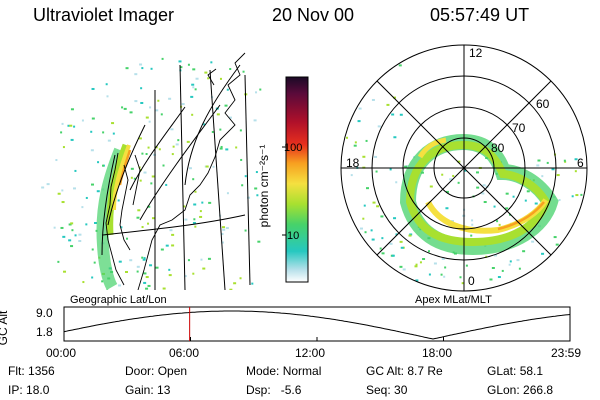 The width and height of the screenshot is (600, 400). What do you see at coordinates (61, 353) in the screenshot?
I see `time-tick-0000: 00:00` at bounding box center [61, 353].